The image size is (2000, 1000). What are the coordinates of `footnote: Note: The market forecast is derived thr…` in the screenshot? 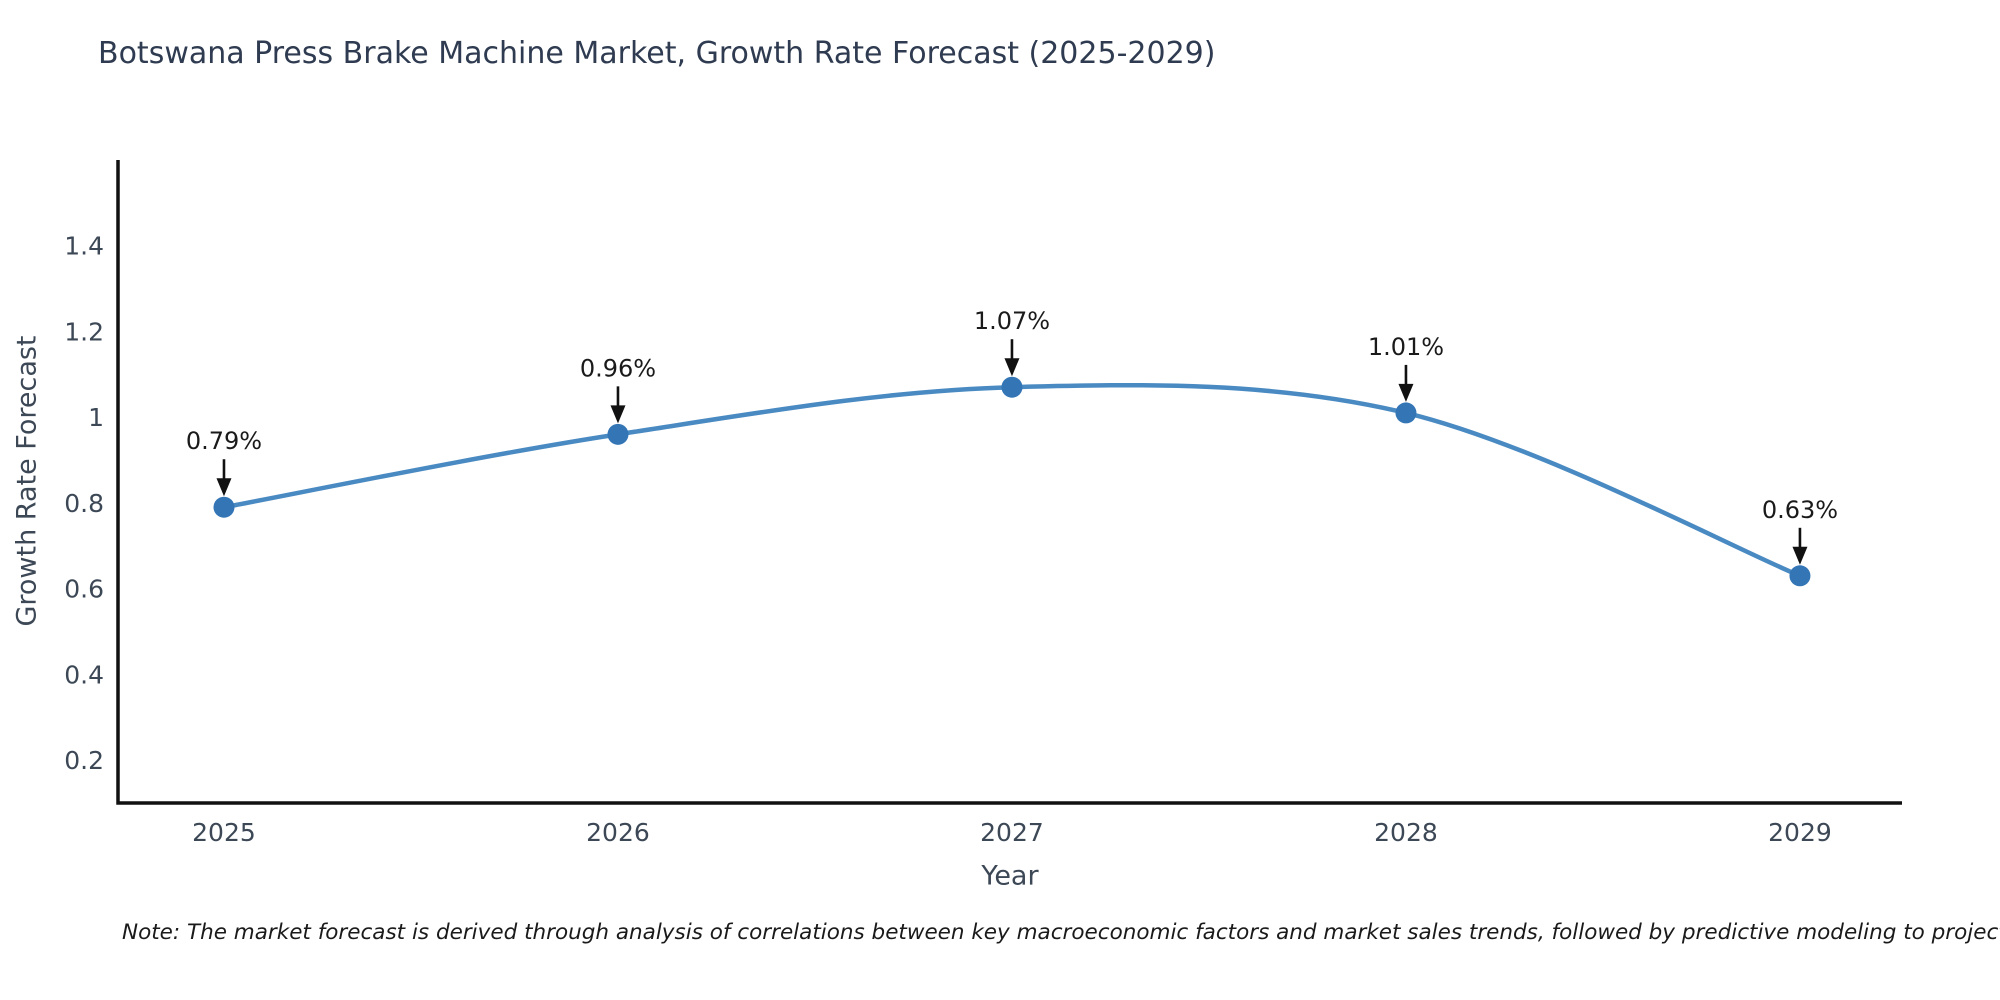 It's located at (1061, 932).